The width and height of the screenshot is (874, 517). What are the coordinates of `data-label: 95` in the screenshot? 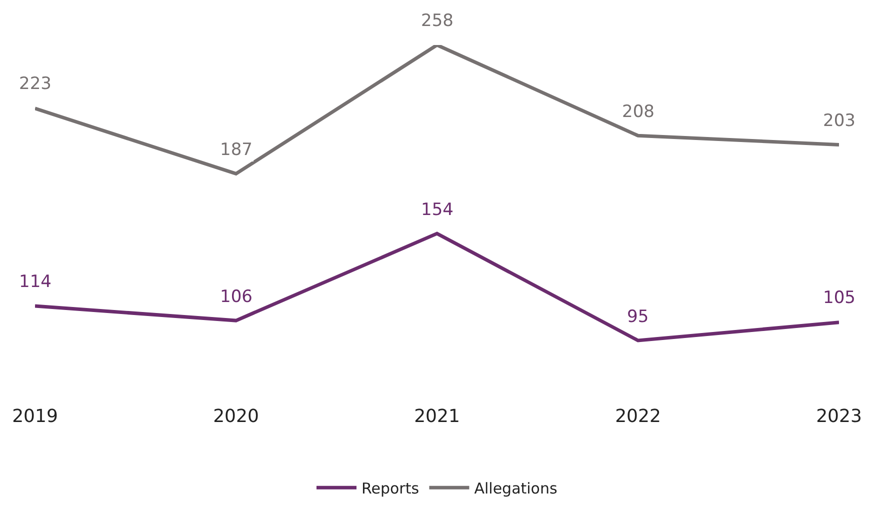 It's located at (638, 317).